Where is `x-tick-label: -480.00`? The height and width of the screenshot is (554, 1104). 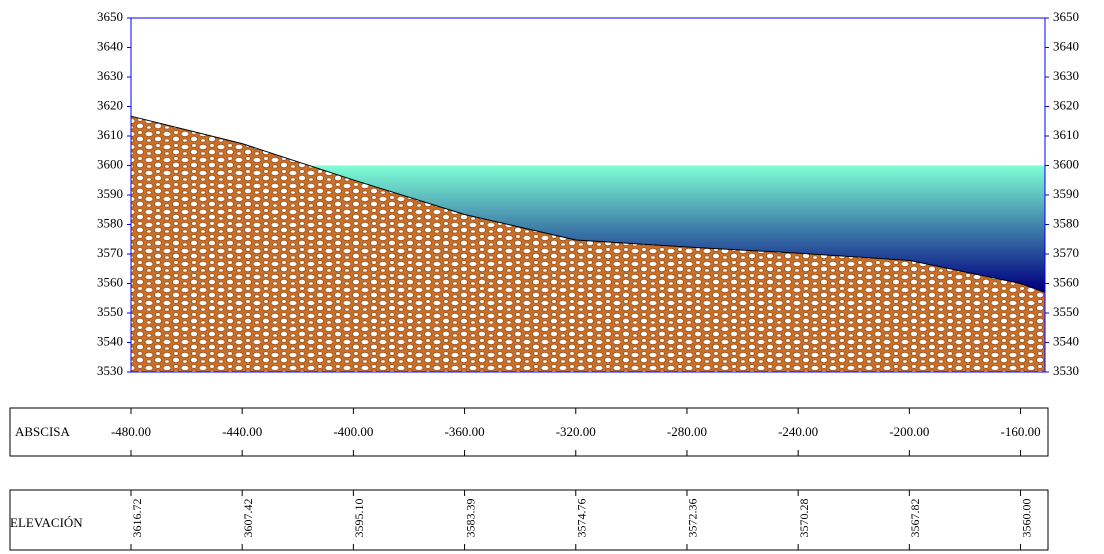 x-tick-label: -480.00 is located at coordinates (131, 431).